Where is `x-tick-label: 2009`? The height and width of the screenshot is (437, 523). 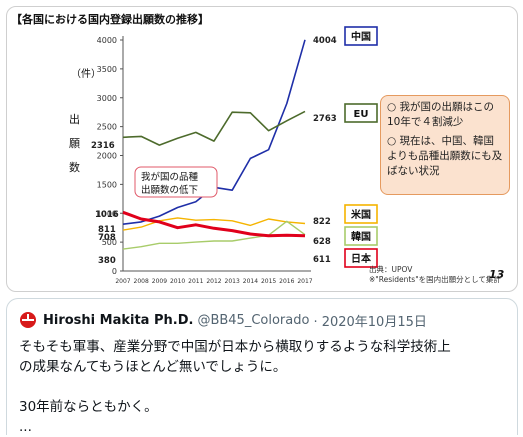
x-tick-label: 2009 is located at coordinates (159, 281).